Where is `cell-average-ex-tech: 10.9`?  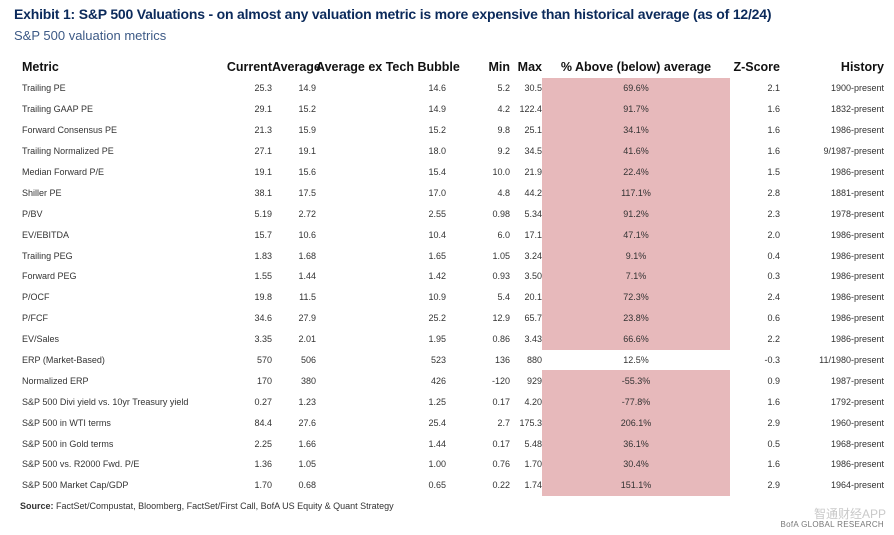
cell-average-ex-tech: 10.9 is located at coordinates (437, 297).